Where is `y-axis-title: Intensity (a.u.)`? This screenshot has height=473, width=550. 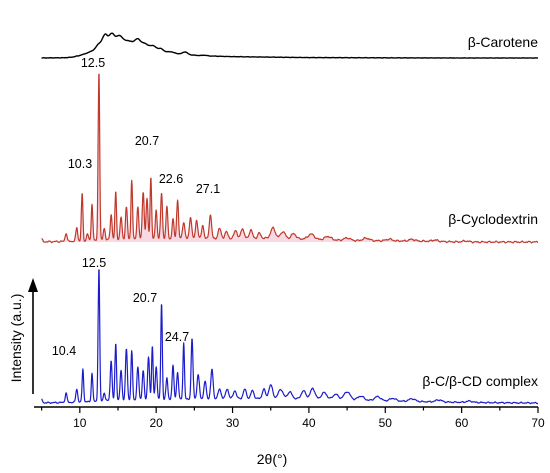 y-axis-title: Intensity (a.u.) is located at coordinates (16, 338).